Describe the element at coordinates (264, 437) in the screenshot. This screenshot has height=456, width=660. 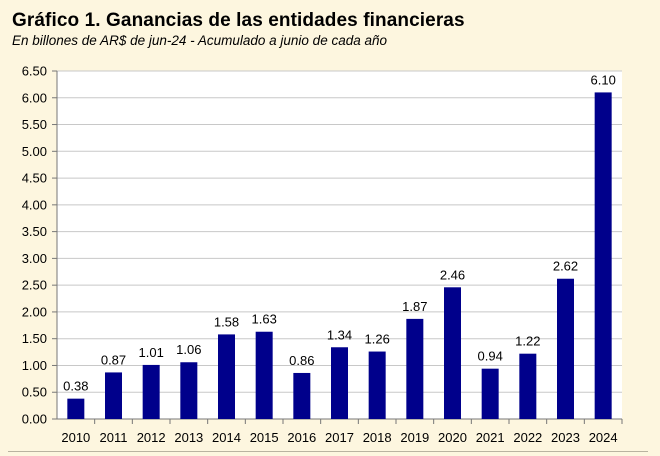
I see `x-tick-label: 2015` at that location.